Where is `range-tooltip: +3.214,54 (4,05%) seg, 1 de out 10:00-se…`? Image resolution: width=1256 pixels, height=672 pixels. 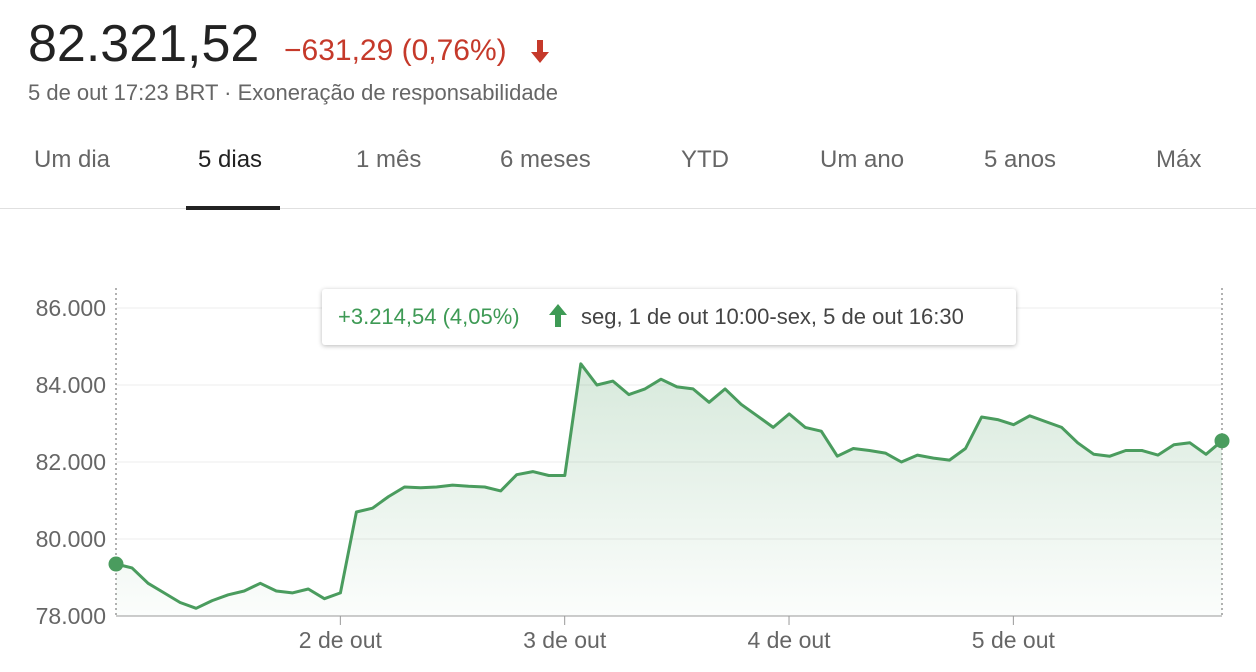 range-tooltip: +3.214,54 (4,05%) seg, 1 de out 10:00-se… is located at coordinates (669, 317).